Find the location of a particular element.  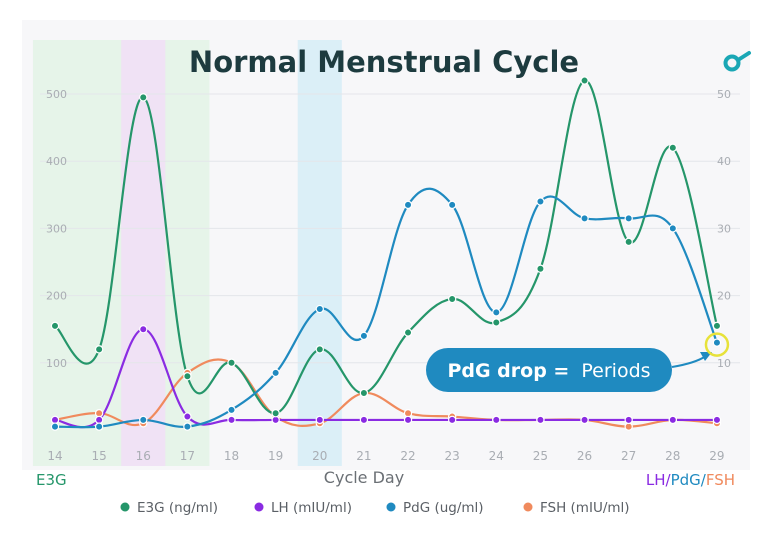

x-tick: 15 is located at coordinates (98, 456).